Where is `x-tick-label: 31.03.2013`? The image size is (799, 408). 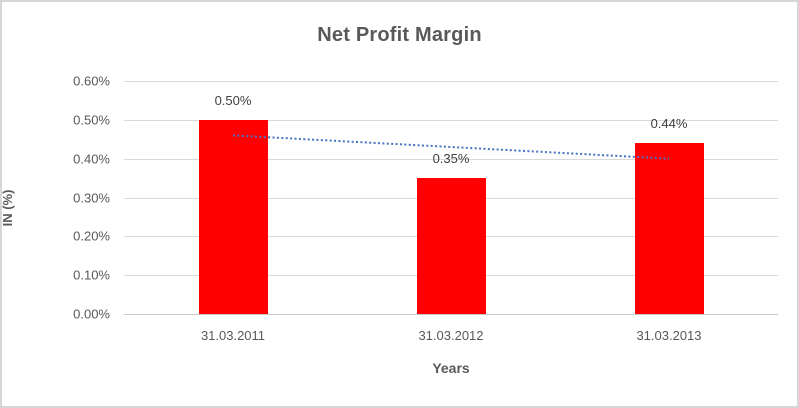 x-tick-label: 31.03.2013 is located at coordinates (669, 335).